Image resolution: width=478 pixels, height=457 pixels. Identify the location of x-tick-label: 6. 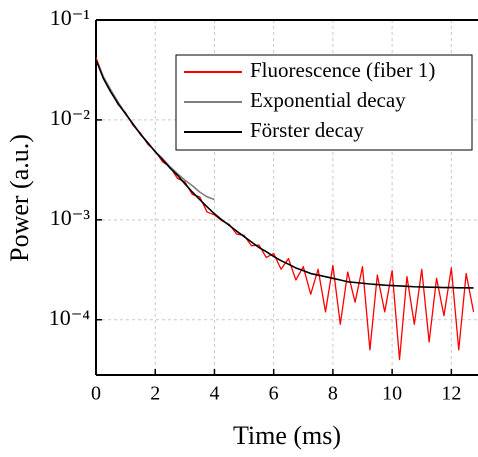
(274, 394).